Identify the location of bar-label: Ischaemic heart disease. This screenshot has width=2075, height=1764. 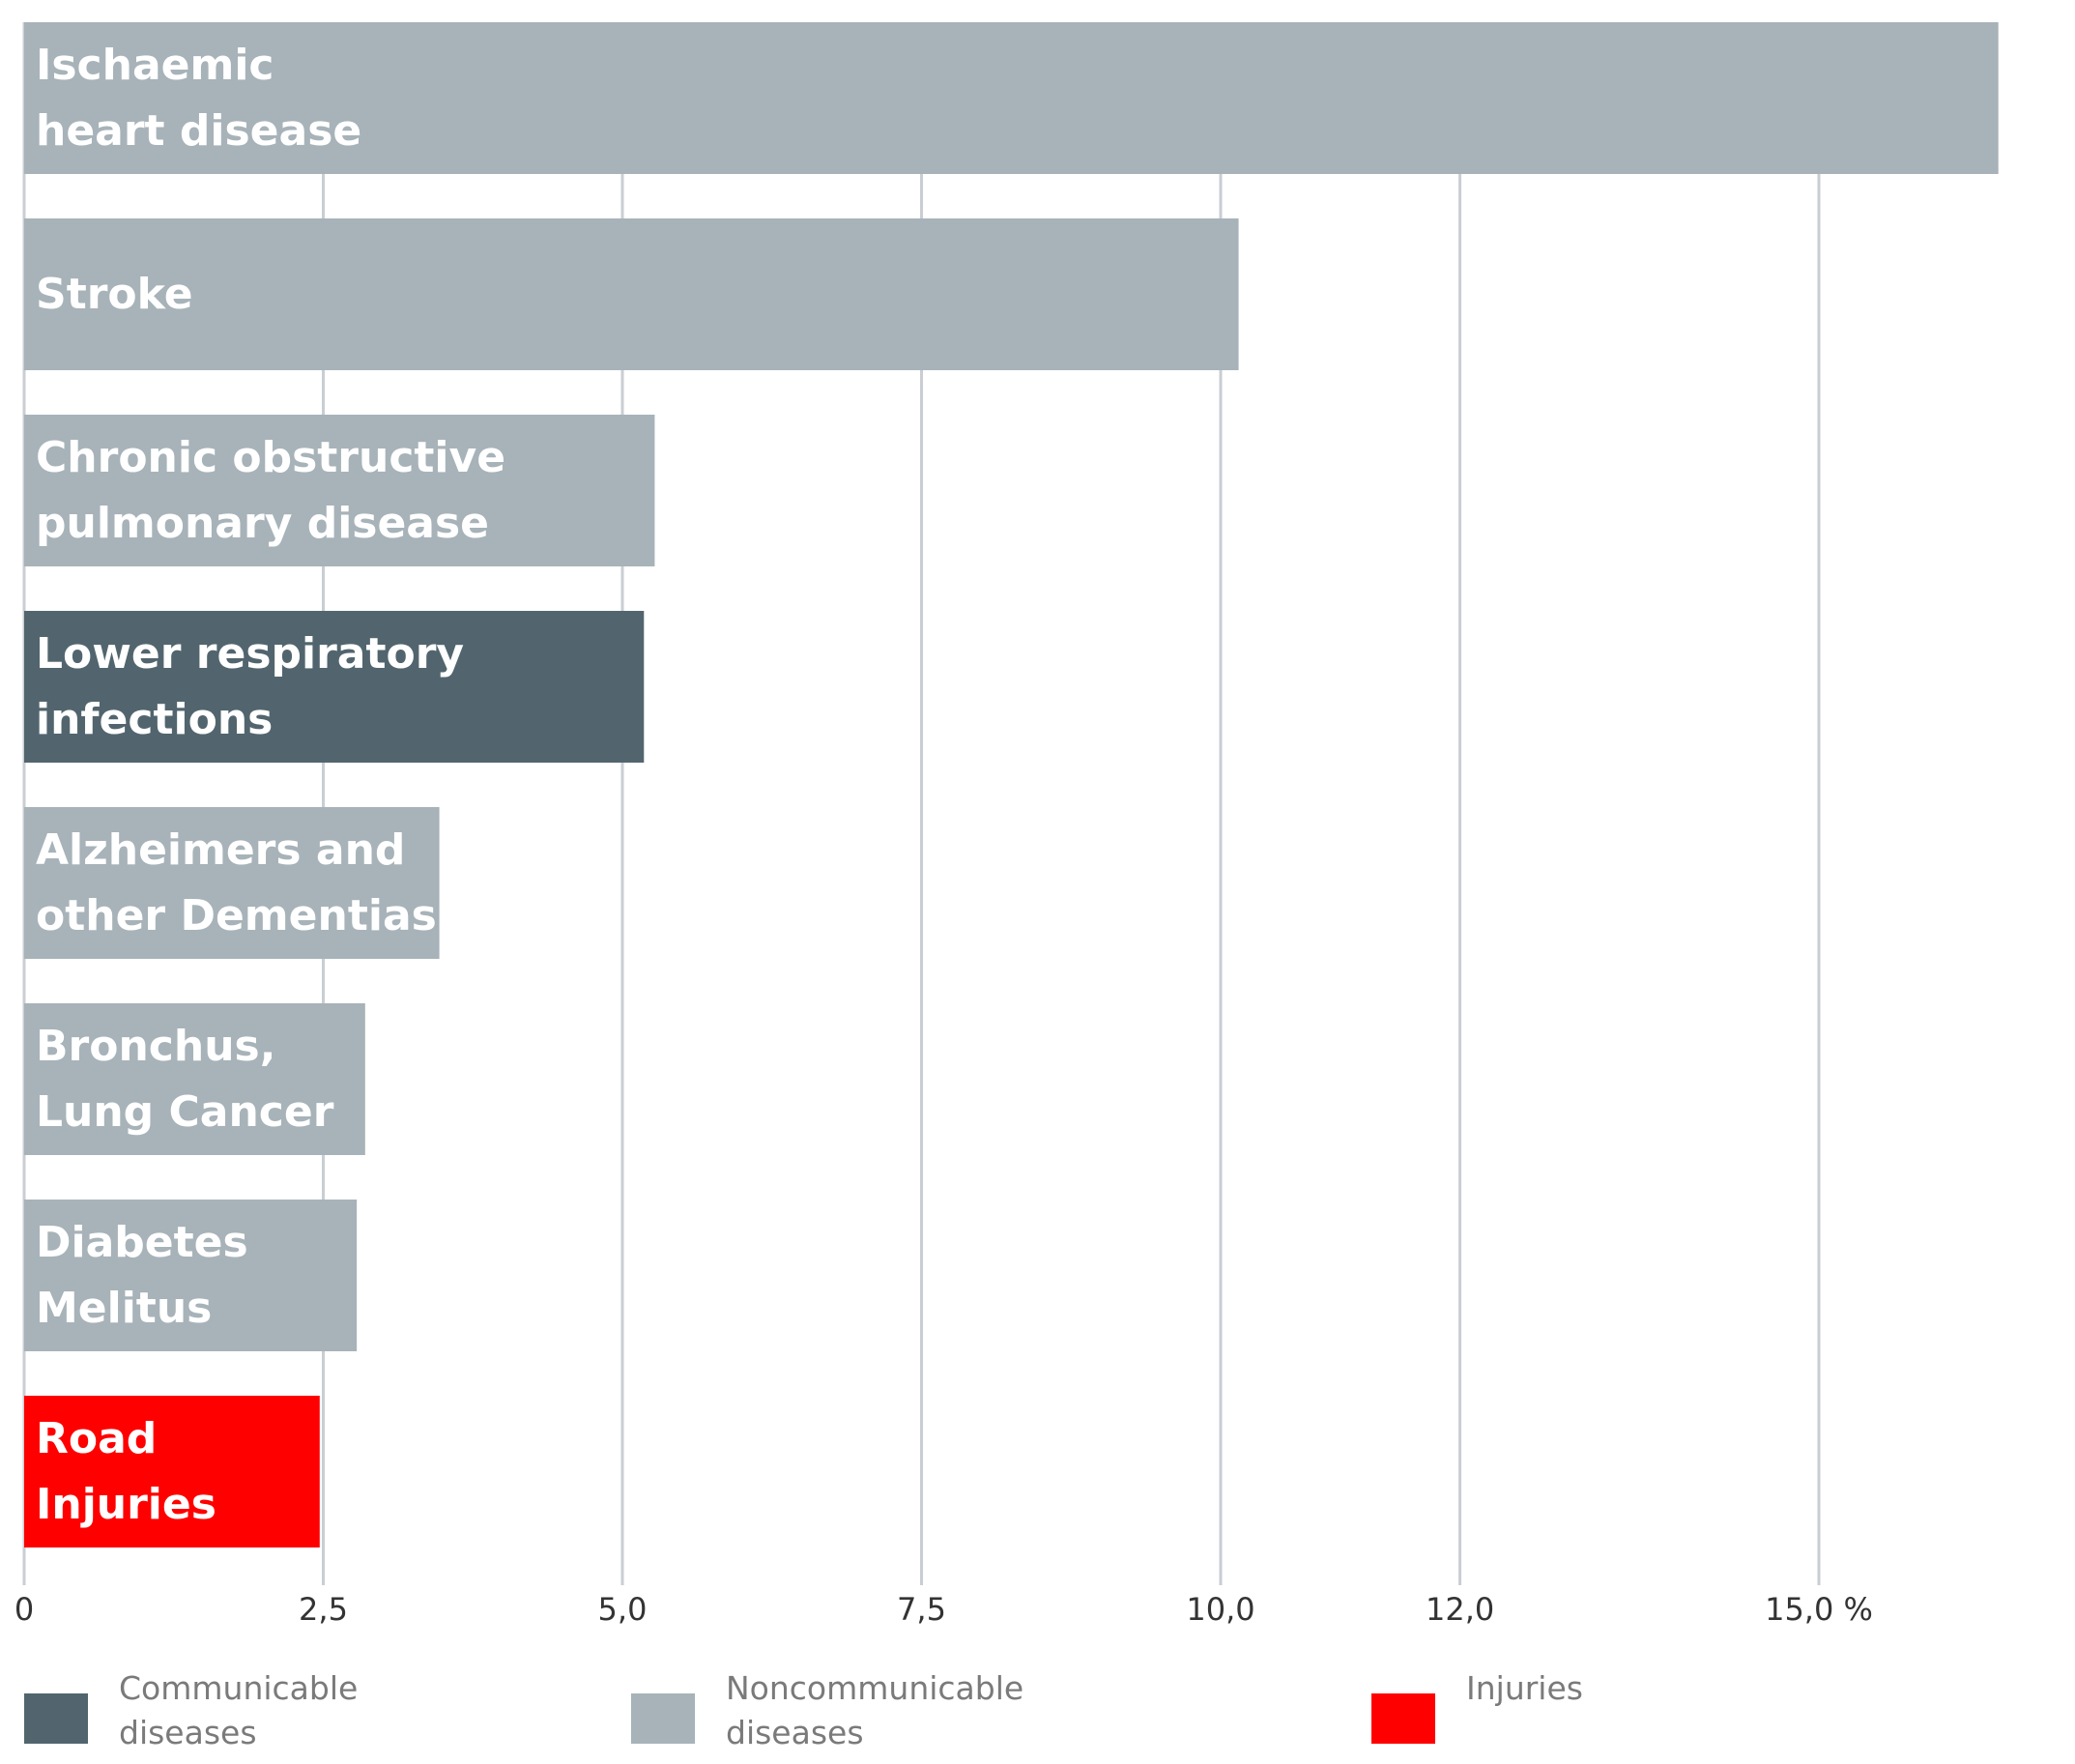
(199, 98).